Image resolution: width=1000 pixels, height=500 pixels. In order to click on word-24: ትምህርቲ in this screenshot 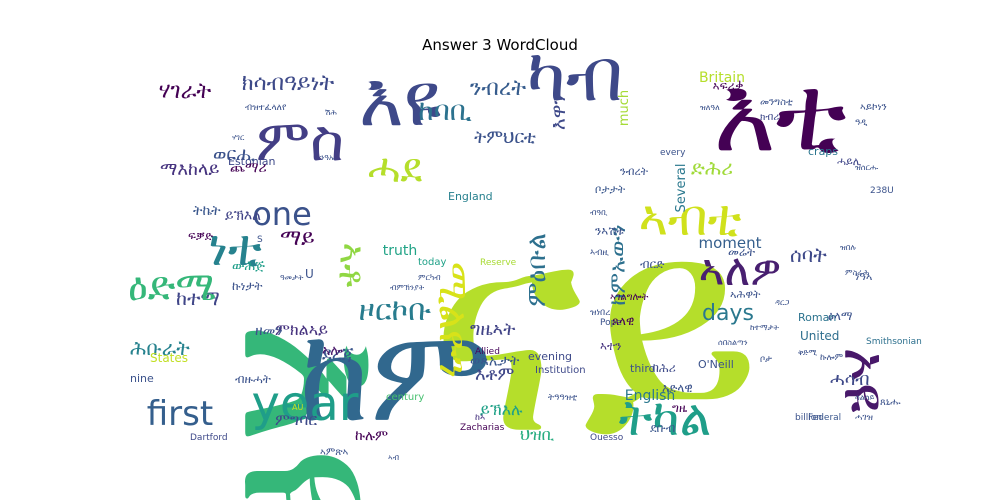, I will do `click(505, 137)`.